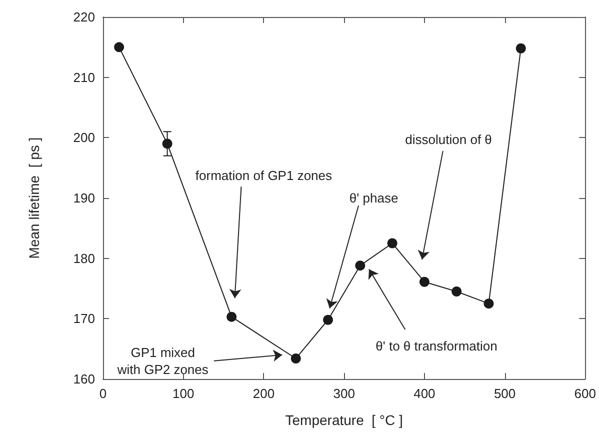 The image size is (599, 439). I want to click on x-tick-label: 200, so click(263, 393).